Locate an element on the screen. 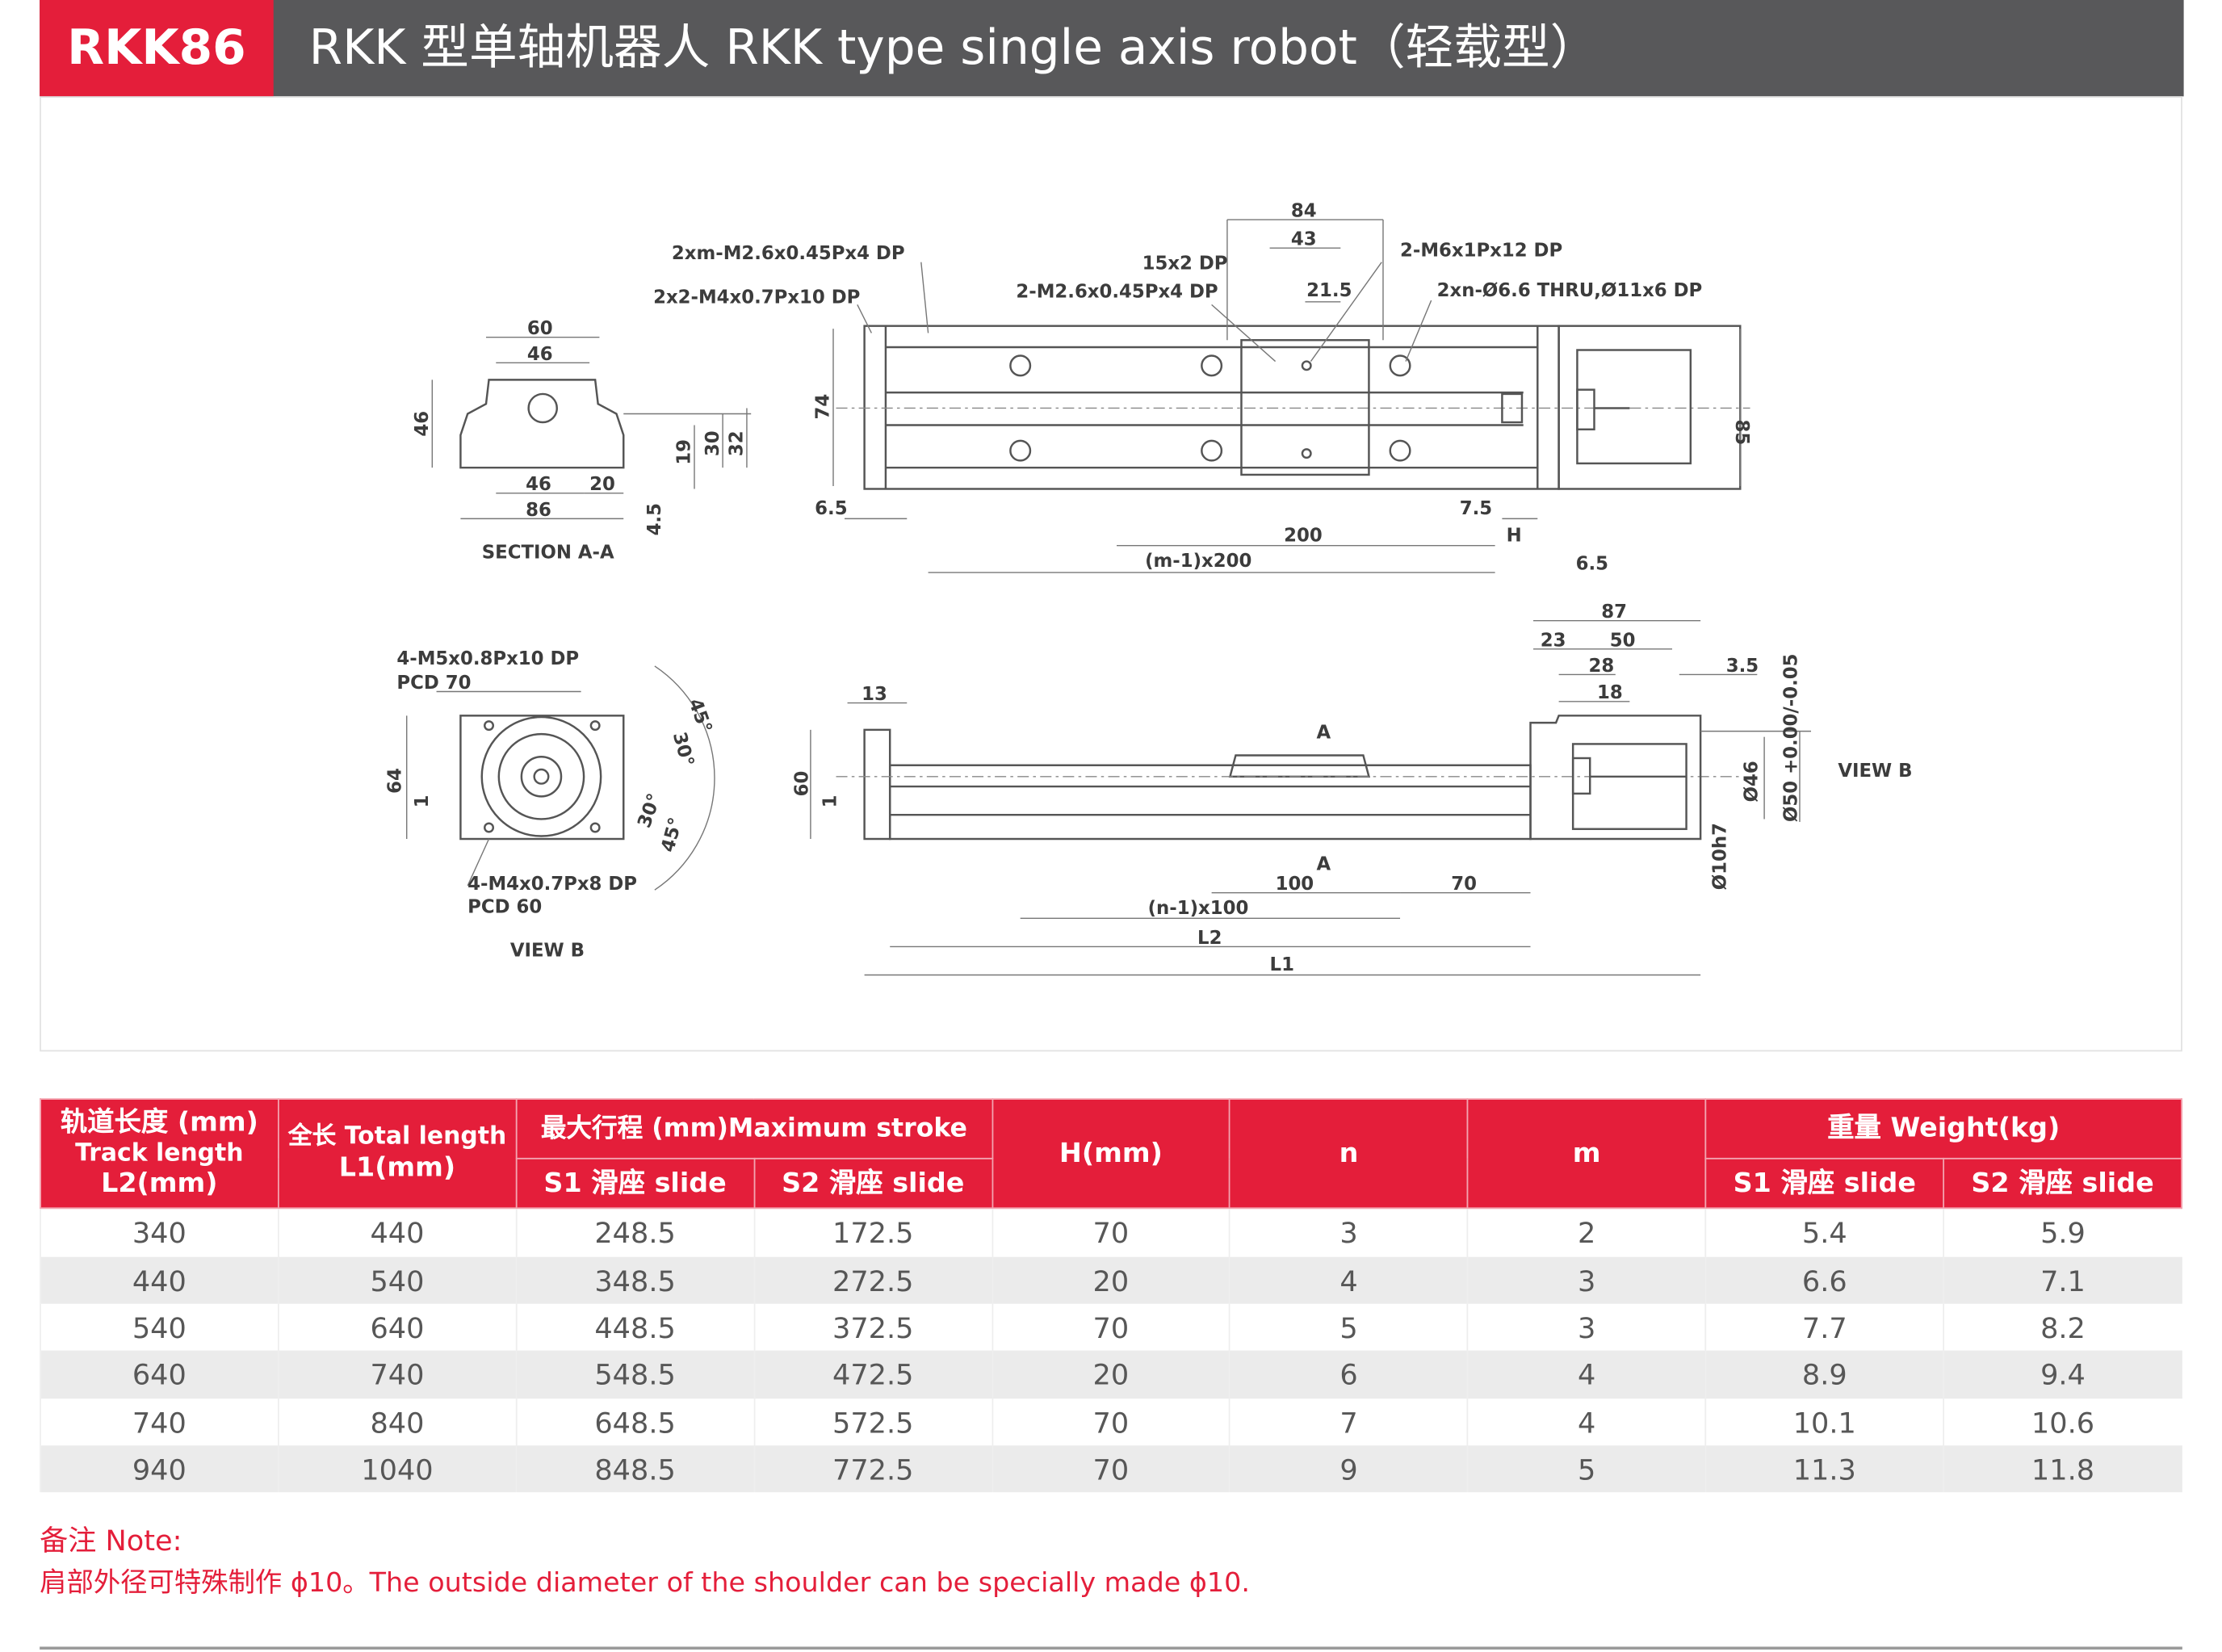 Image resolution: width=2222 pixels, height=1652 pixels. table-row: 340 440 248.5 172.5 70 3 2 5.4 5.9 is located at coordinates (1111, 1232).